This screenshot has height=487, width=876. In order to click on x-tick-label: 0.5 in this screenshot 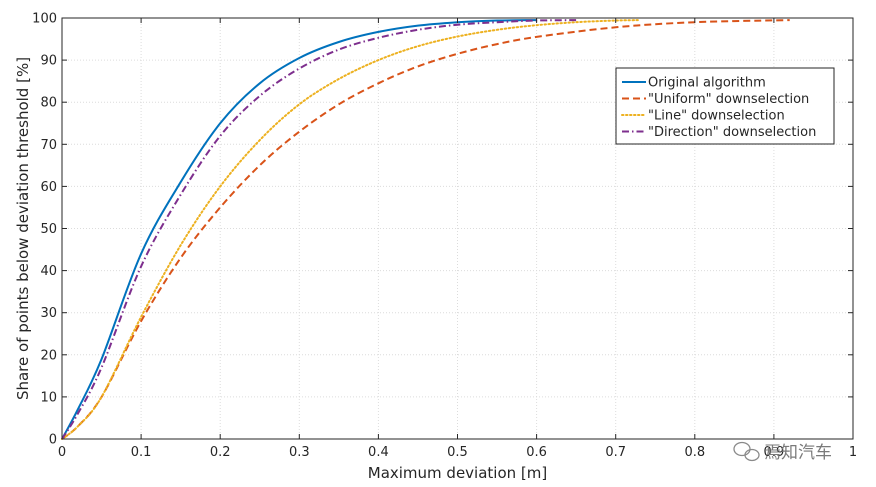, I will do `click(457, 452)`.